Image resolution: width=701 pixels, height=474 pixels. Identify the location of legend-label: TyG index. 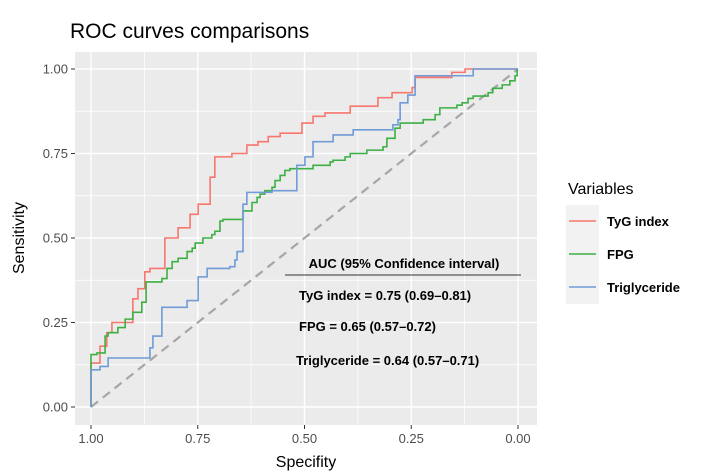
(638, 221).